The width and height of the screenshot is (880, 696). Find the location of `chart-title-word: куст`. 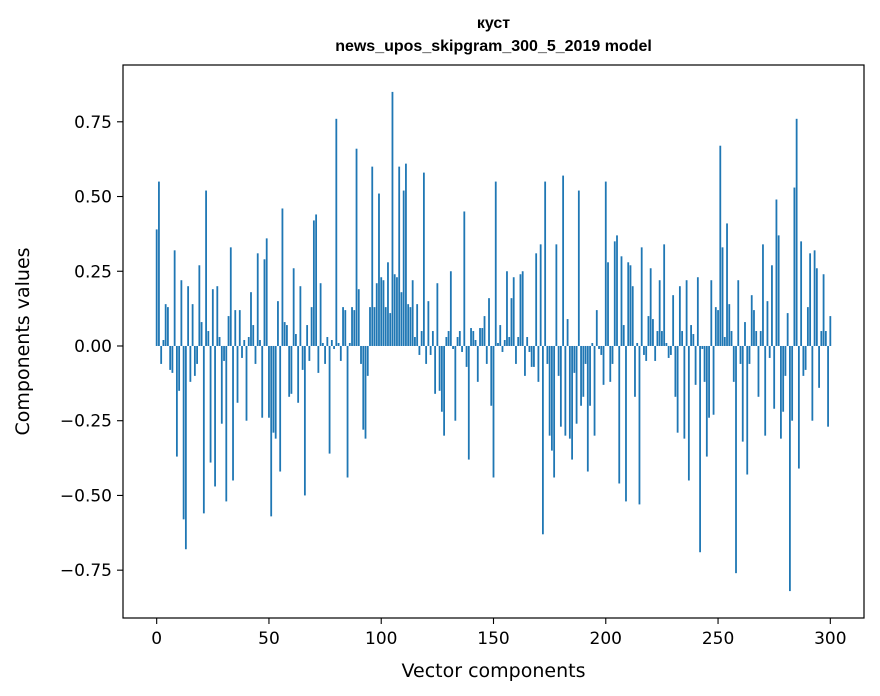

chart-title-word: куст is located at coordinates (493, 23).